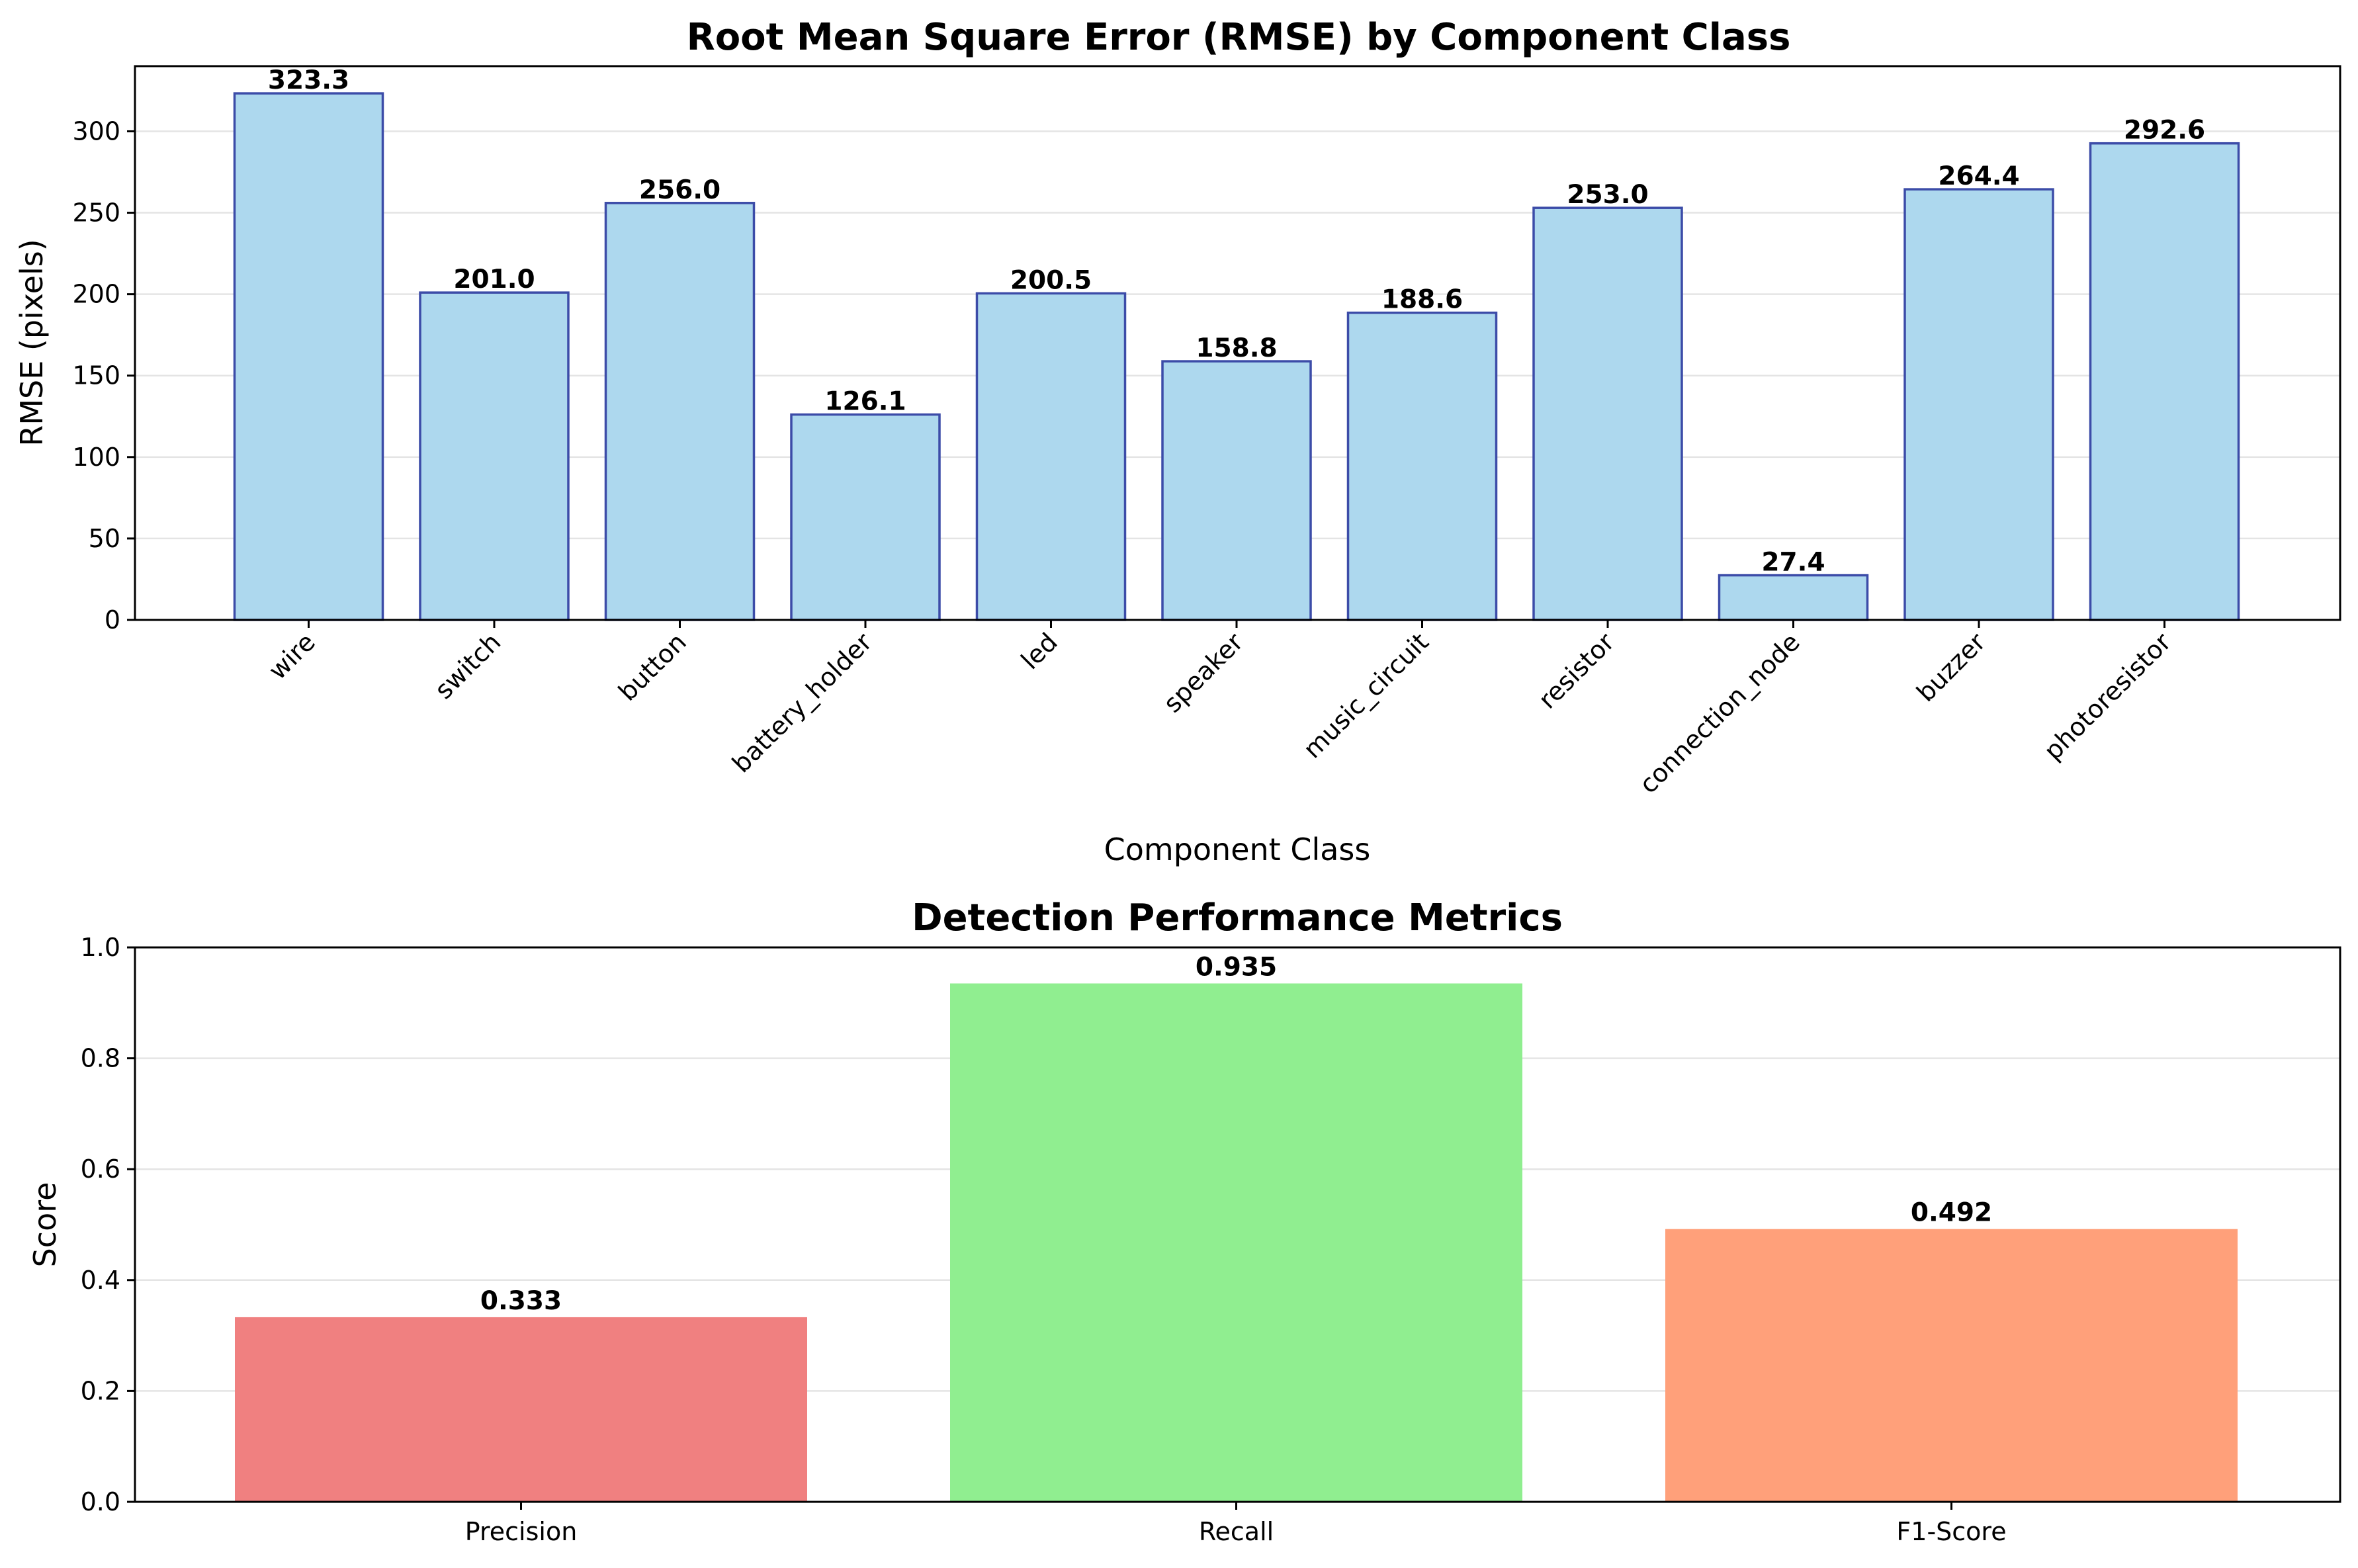  Describe the element at coordinates (494, 279) in the screenshot. I see `rmse-value-label: 201.0` at that location.